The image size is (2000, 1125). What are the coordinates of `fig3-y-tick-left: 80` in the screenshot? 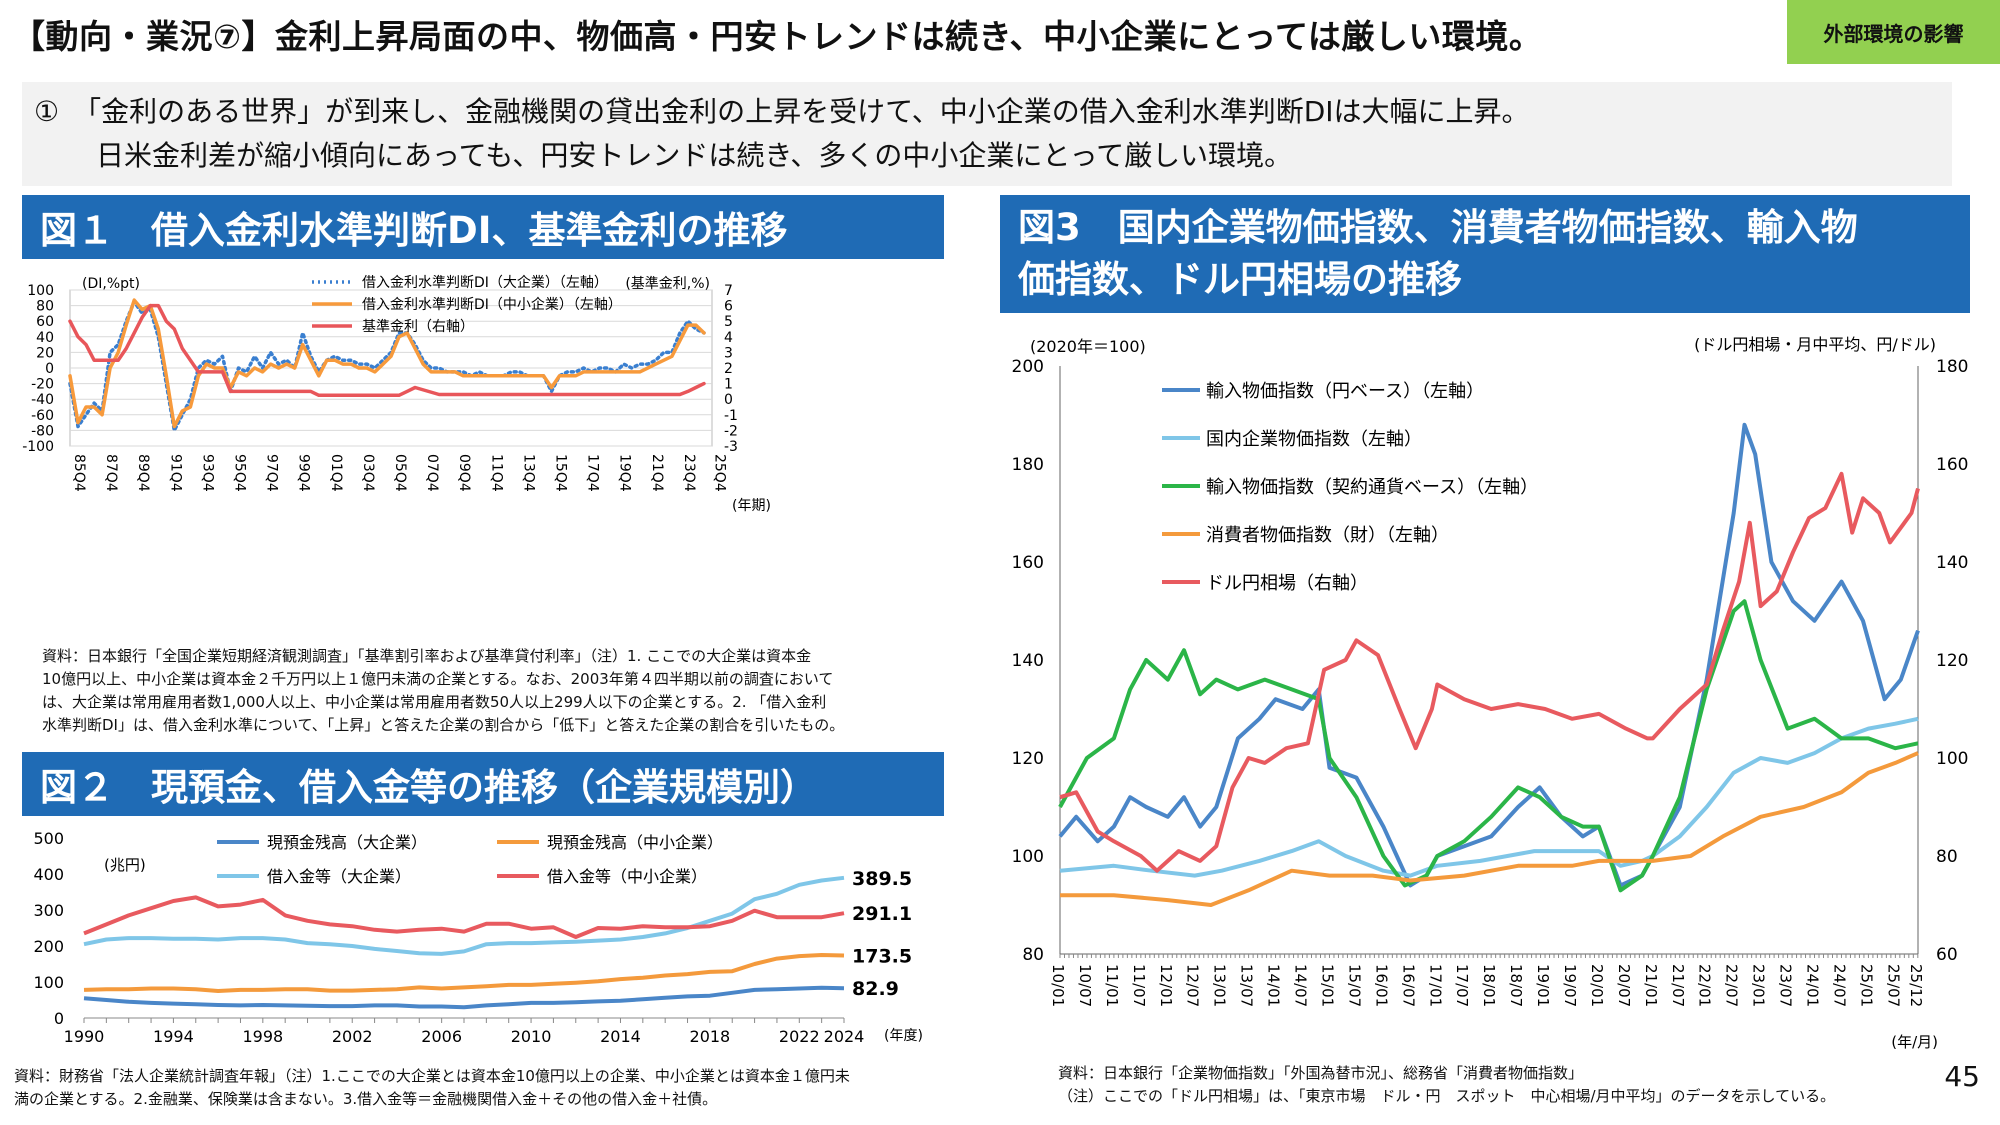 It's located at (1033, 955).